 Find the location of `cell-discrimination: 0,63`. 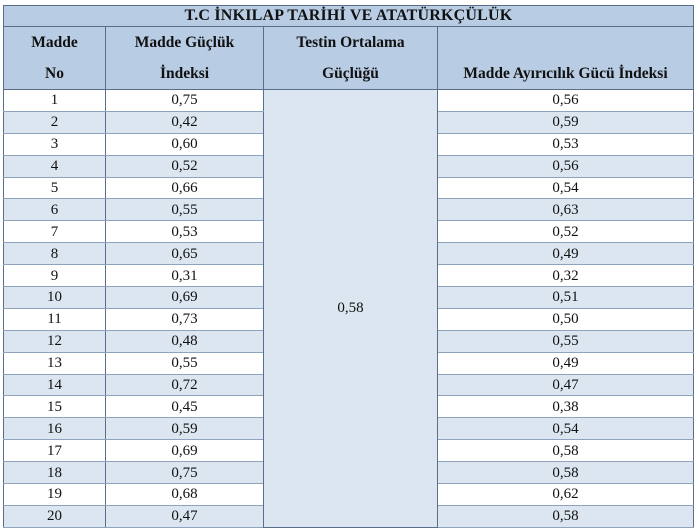

cell-discrimination: 0,63 is located at coordinates (565, 210).